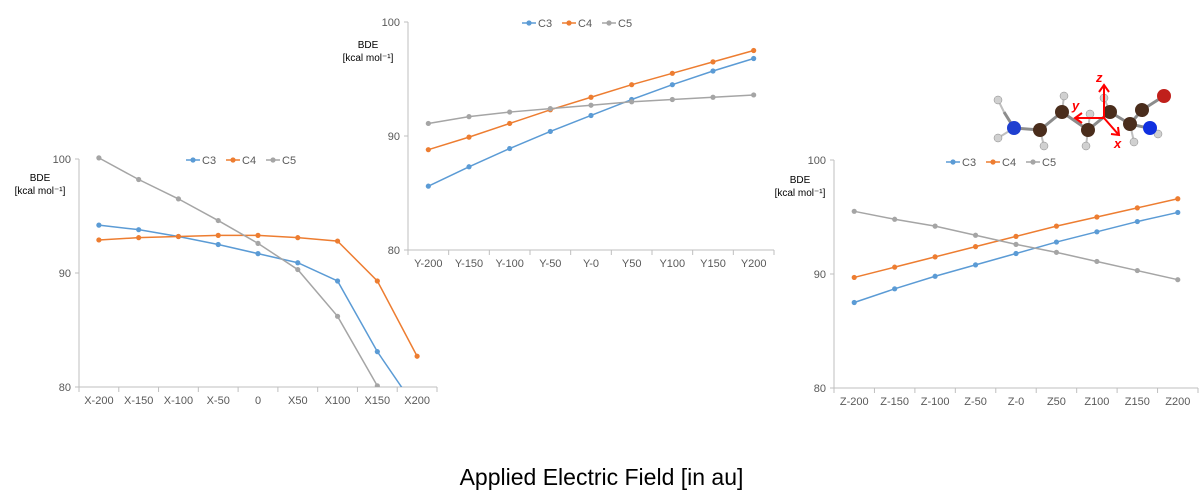 The width and height of the screenshot is (1203, 499). Describe the element at coordinates (509, 264) in the screenshot. I see `x-tick-label: Y-100` at that location.